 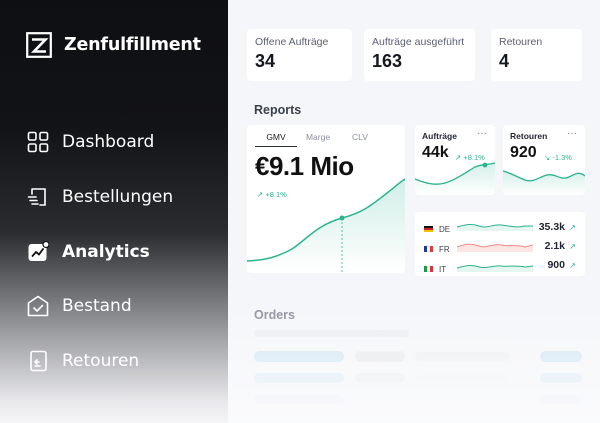 I want to click on orders-title: Orders, so click(x=274, y=315).